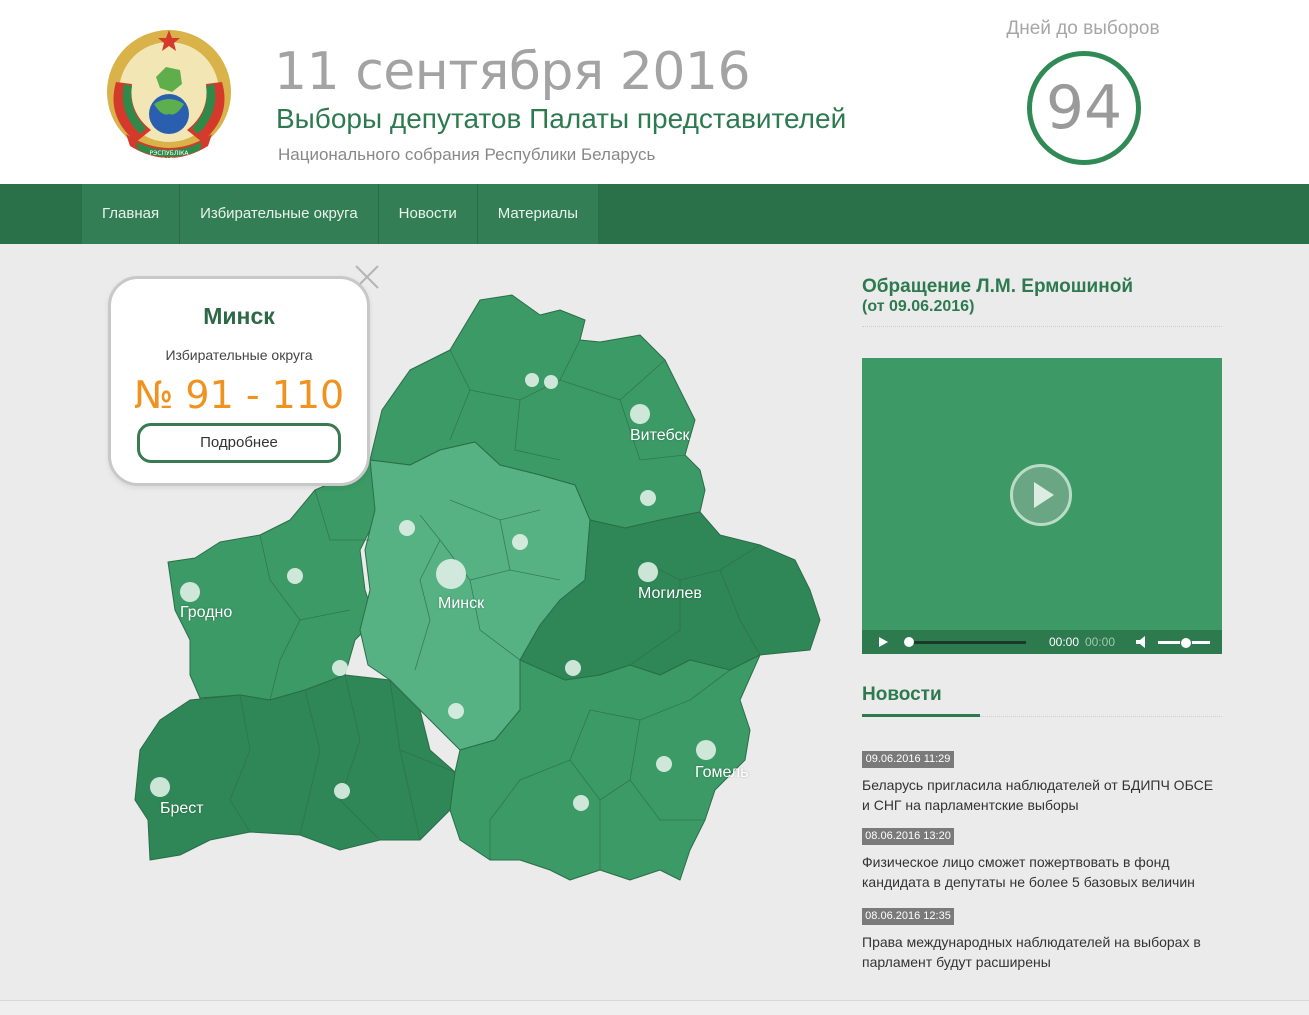  What do you see at coordinates (1064, 642) in the screenshot?
I see `current-time: 00:00` at bounding box center [1064, 642].